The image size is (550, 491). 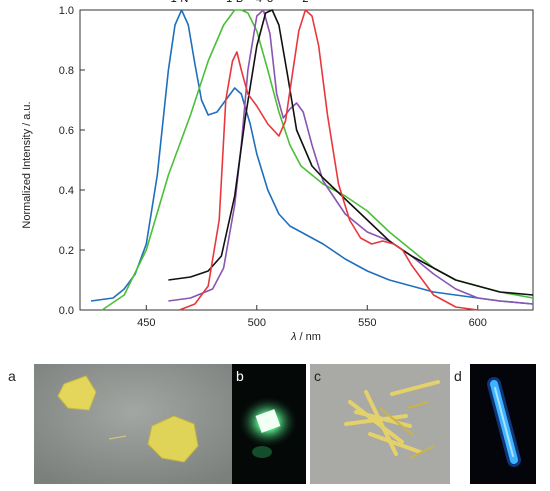 I want to click on x-tick-label: 500, so click(x=257, y=323).